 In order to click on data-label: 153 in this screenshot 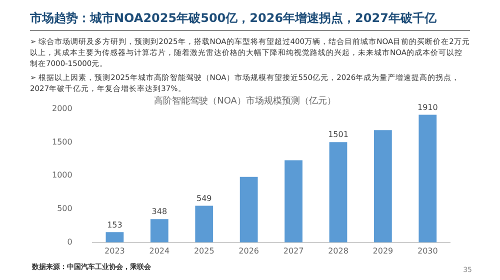, I will do `click(114, 225)`.